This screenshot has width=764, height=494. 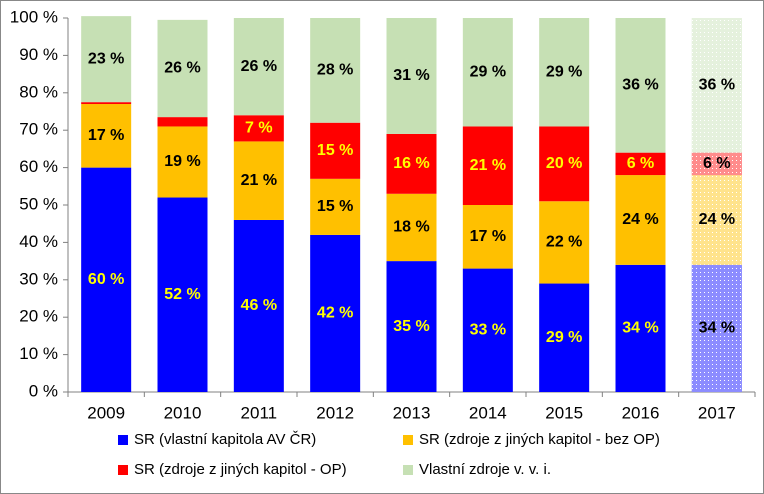 I want to click on y-tick-label: 60 %, so click(x=38, y=166).